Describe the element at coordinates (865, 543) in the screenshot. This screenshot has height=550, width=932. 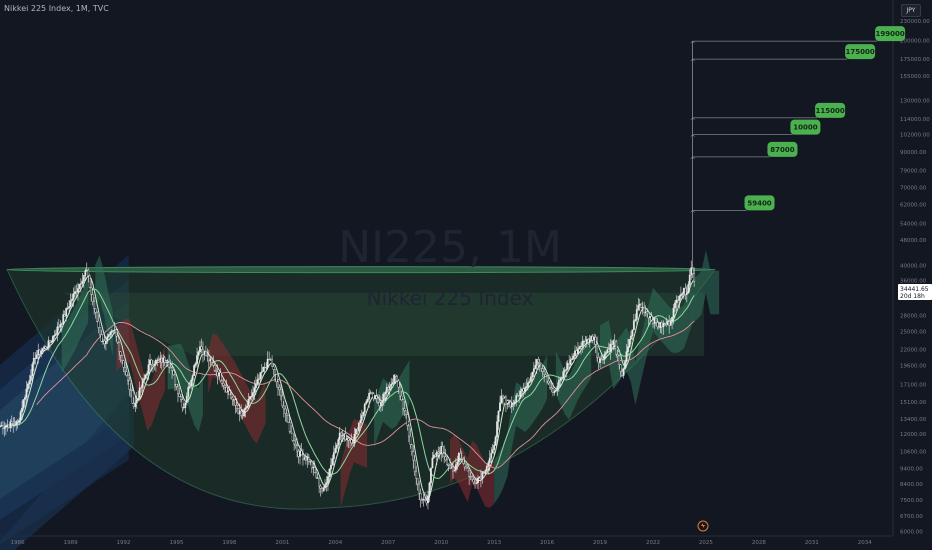
I see `x-tick-label: 2034` at that location.